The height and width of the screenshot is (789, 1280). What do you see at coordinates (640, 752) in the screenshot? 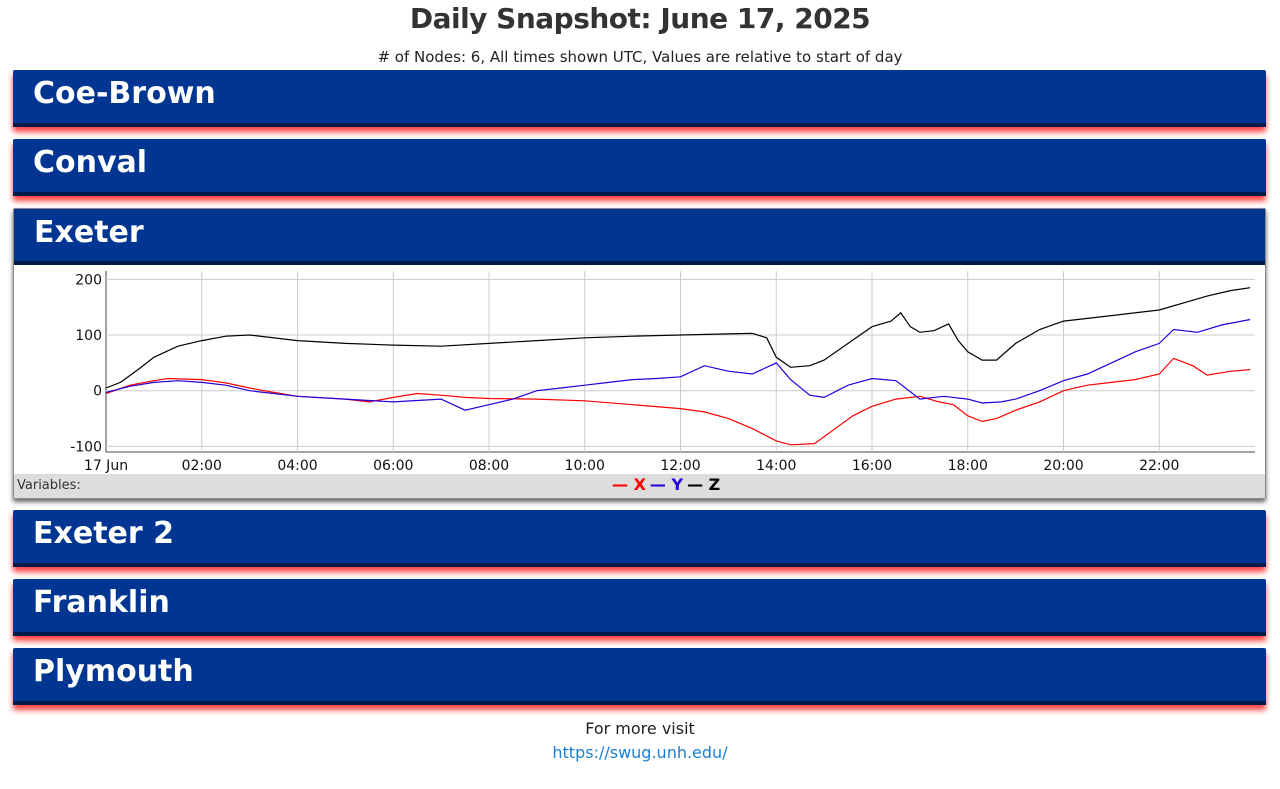
I see `footer-link: https://swug.unh.edu/` at bounding box center [640, 752].